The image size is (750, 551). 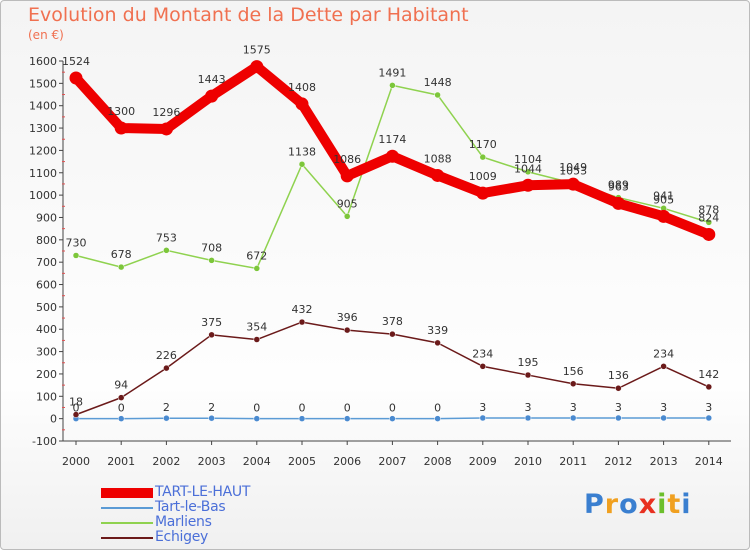 I want to click on data-label: 1044, so click(x=528, y=168).